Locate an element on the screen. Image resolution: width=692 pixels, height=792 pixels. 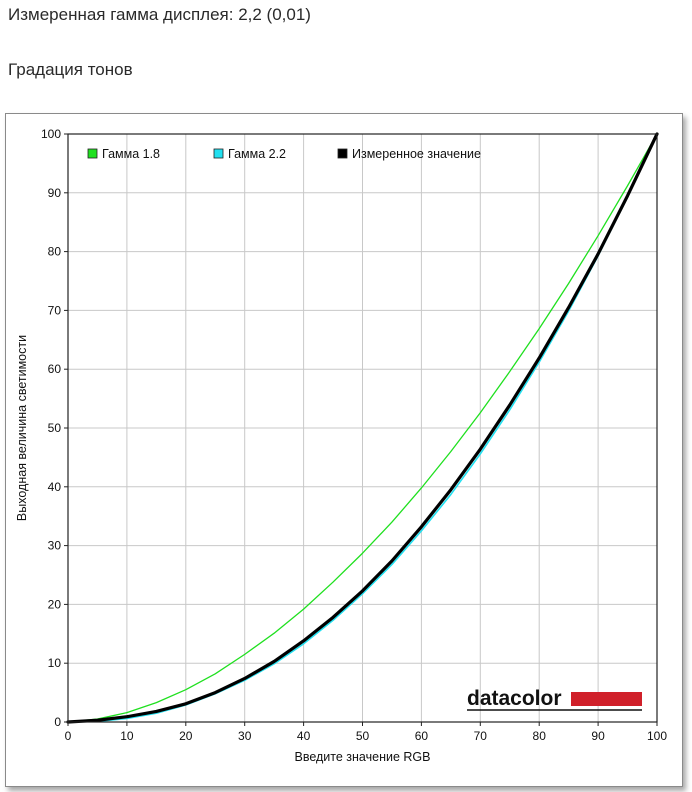
section-heading: Градация тонов is located at coordinates (70, 69).